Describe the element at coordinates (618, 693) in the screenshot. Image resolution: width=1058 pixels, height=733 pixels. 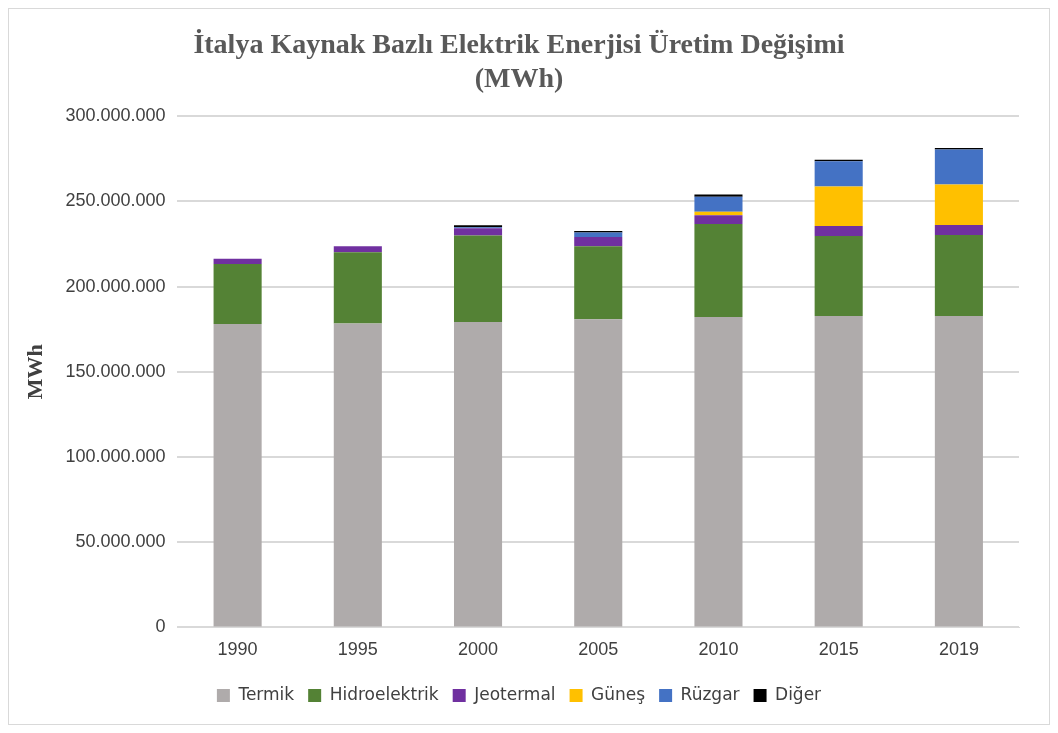
I see `legend-label: Güneş` at that location.